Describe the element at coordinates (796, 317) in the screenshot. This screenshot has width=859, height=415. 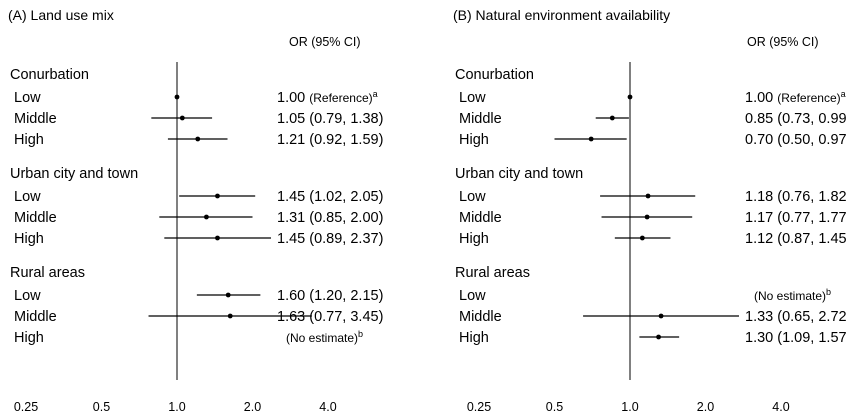
I see `or-ci-text: 1.33 (0.65, 2.72` at that location.